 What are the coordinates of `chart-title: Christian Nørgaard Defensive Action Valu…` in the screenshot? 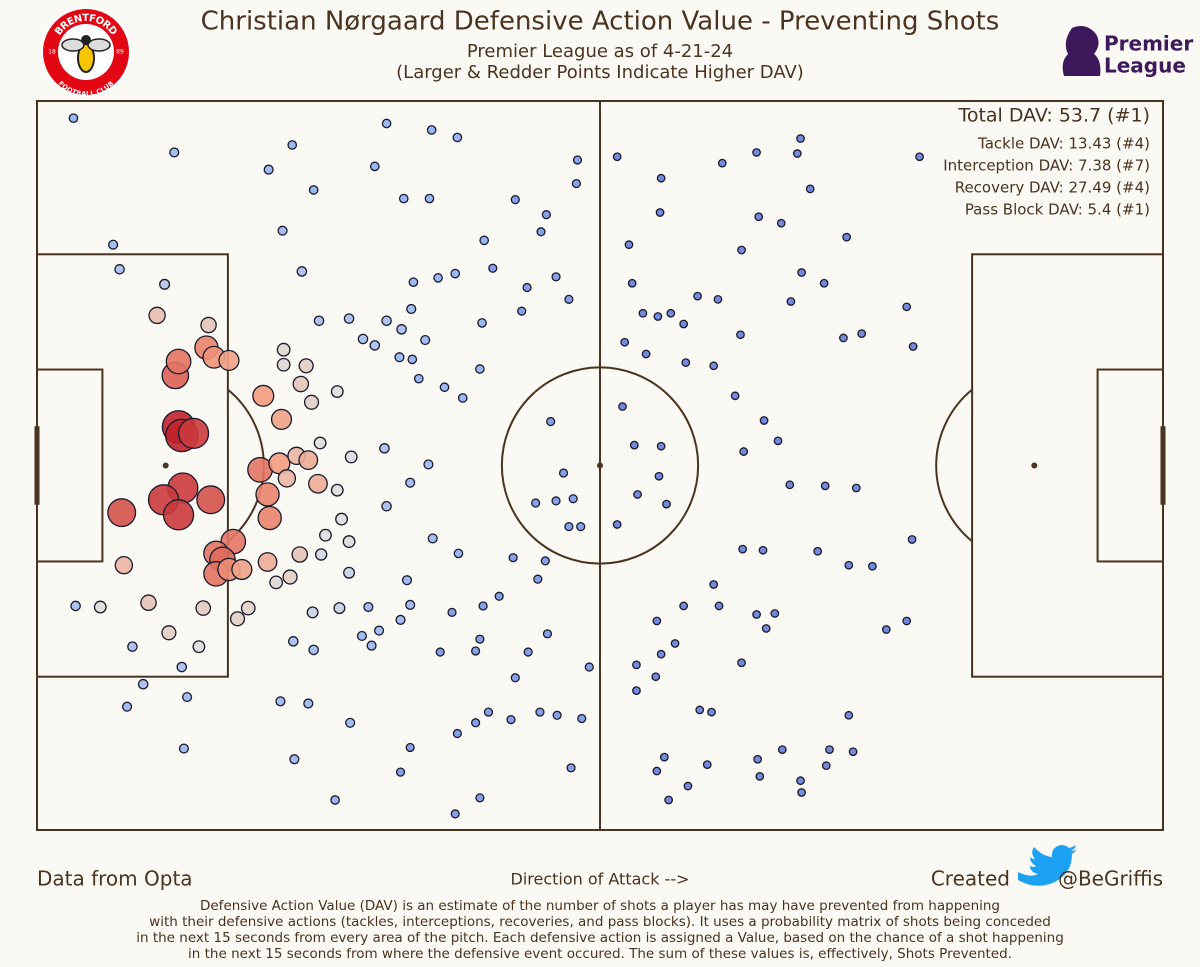 It's located at (600, 22).